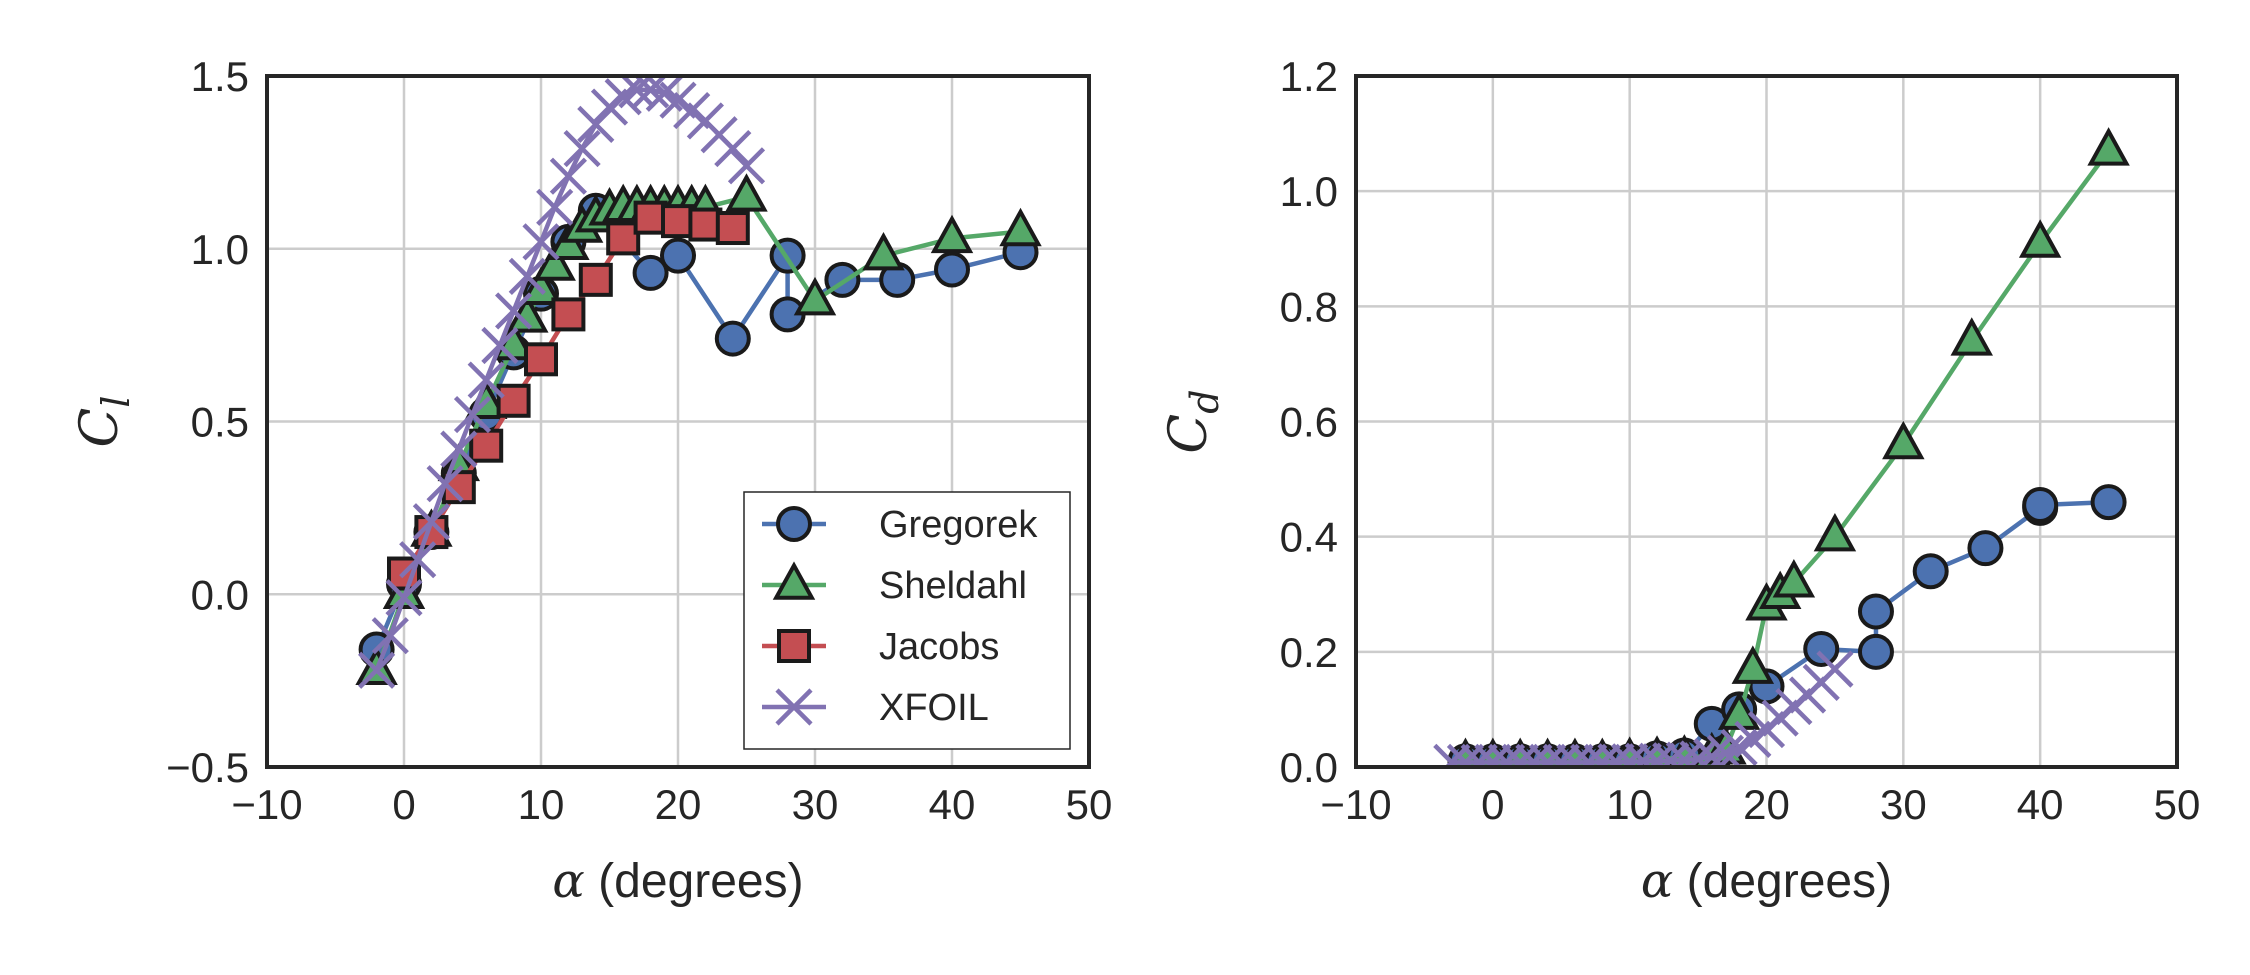  Describe the element at coordinates (875, 708) in the screenshot. I see `legend-item-xfoil: XFOIL` at that location.